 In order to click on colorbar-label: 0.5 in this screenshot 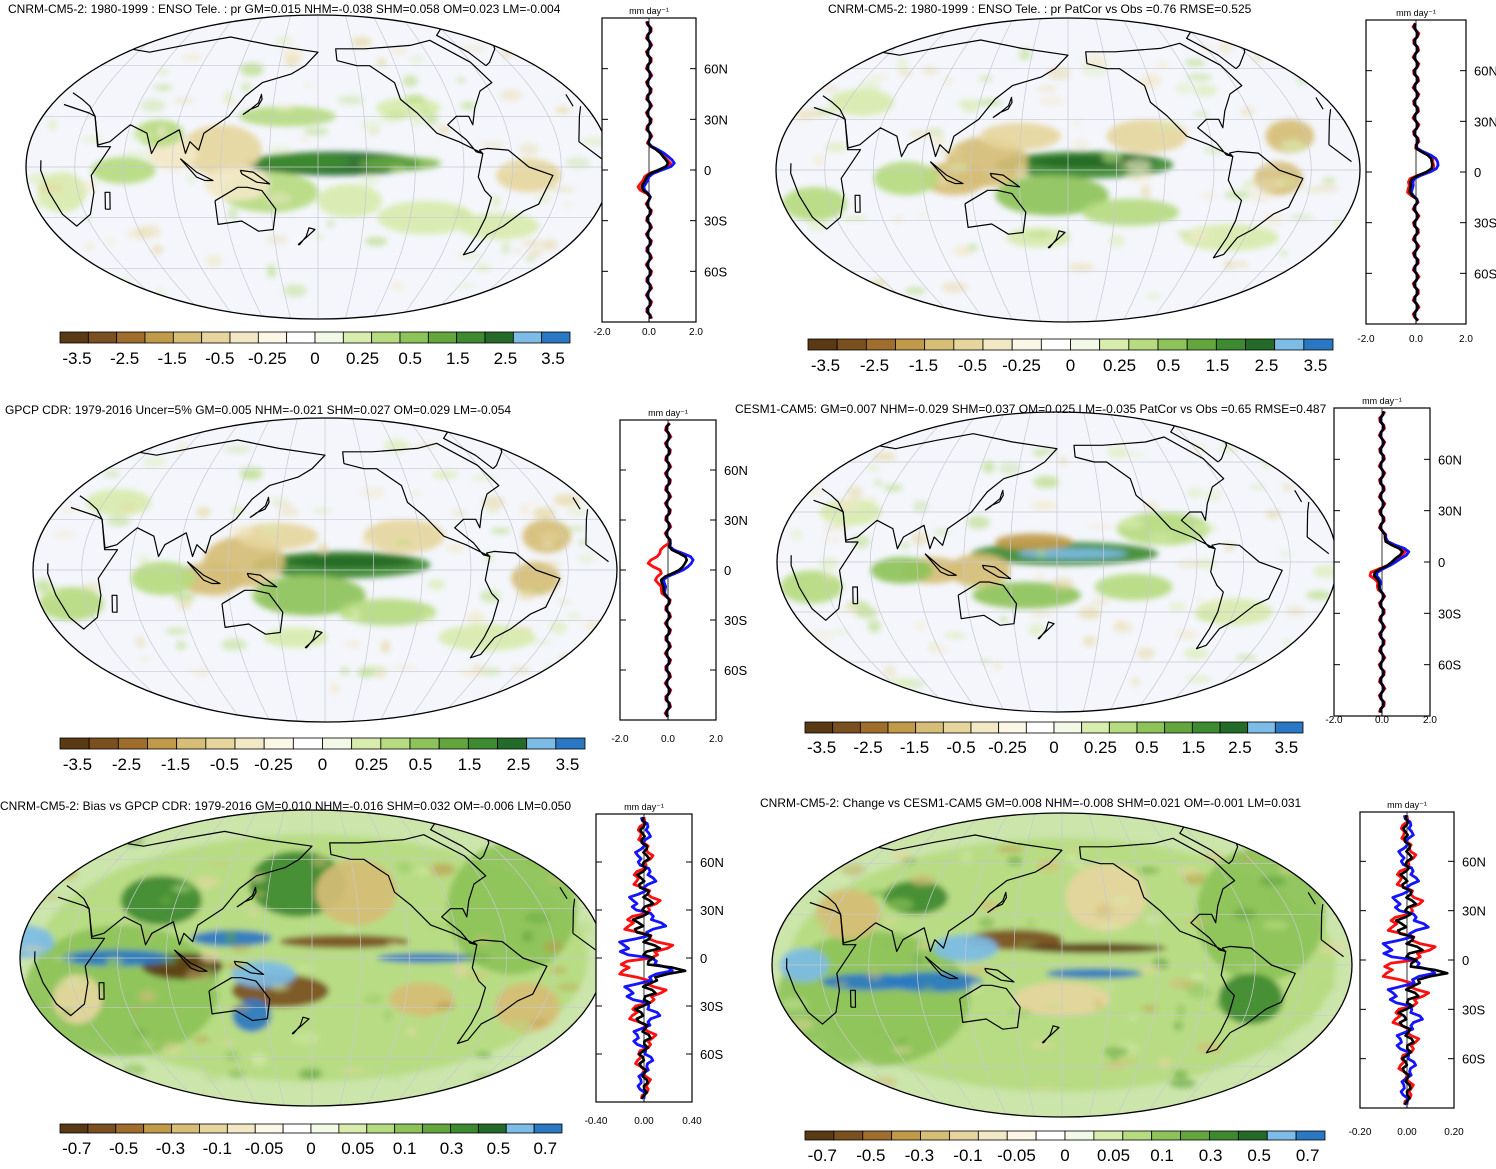, I will do `click(1147, 747)`.